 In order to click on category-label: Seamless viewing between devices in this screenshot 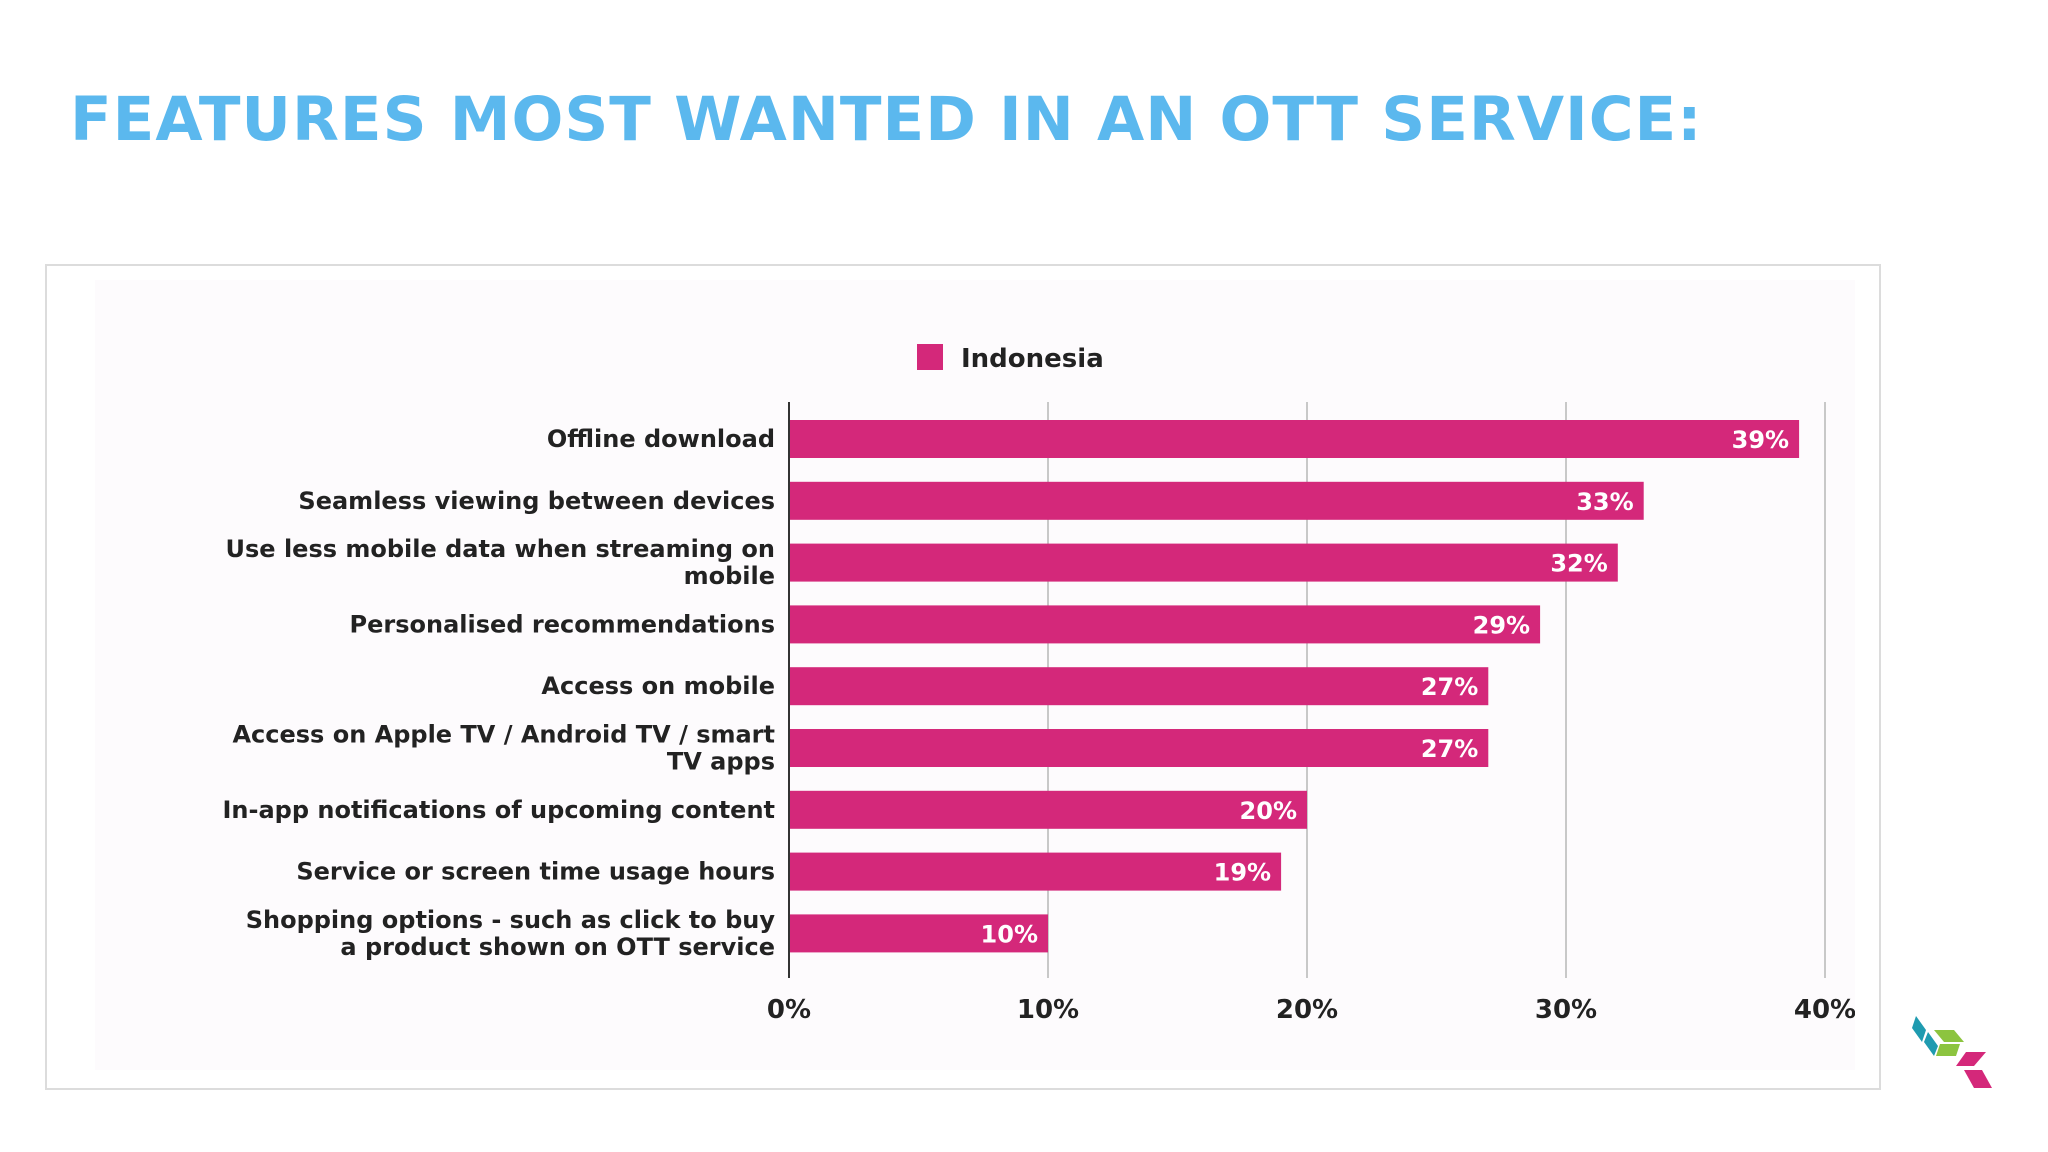, I will do `click(536, 501)`.